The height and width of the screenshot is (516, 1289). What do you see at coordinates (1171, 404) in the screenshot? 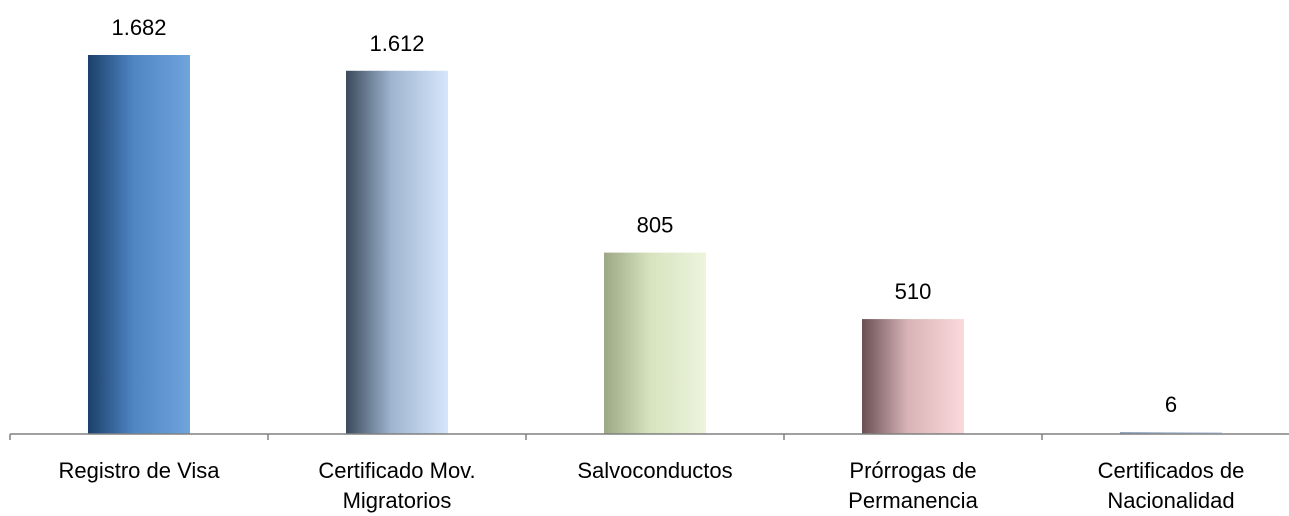
I see `value-label-5: 6` at bounding box center [1171, 404].